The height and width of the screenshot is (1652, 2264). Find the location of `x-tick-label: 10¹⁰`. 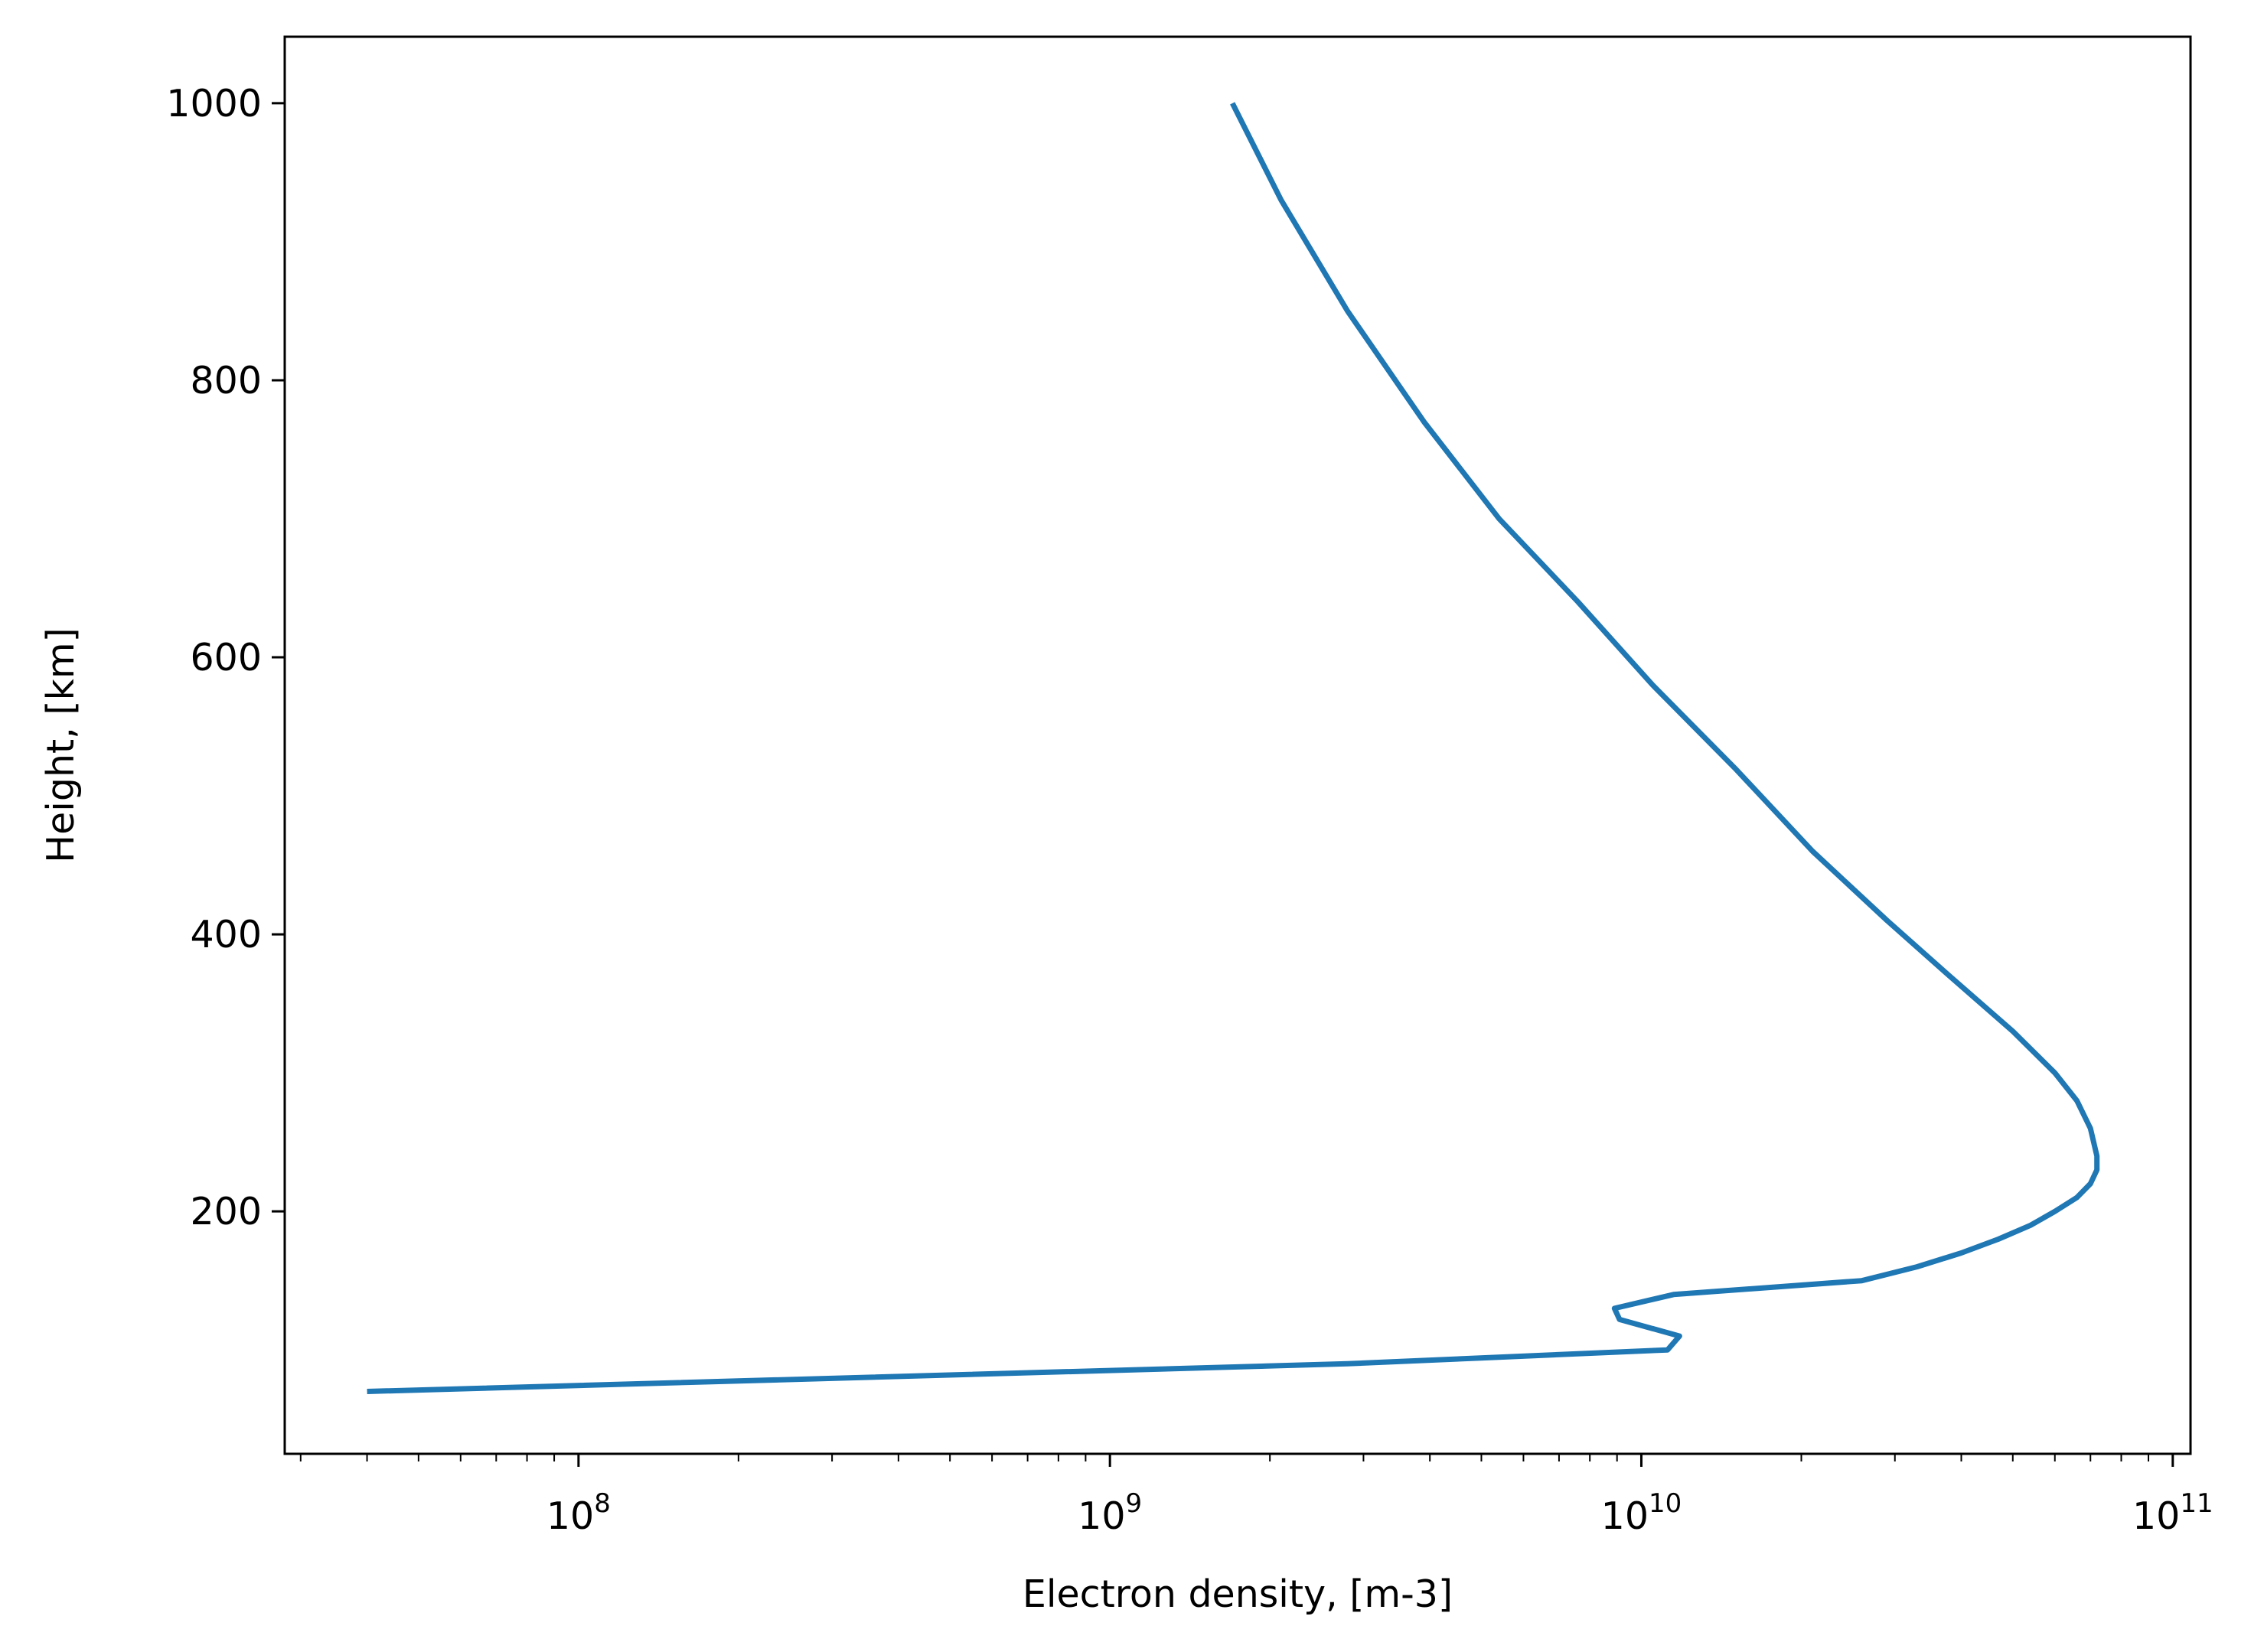

x-tick-label: 10¹⁰ is located at coordinates (1642, 1513).